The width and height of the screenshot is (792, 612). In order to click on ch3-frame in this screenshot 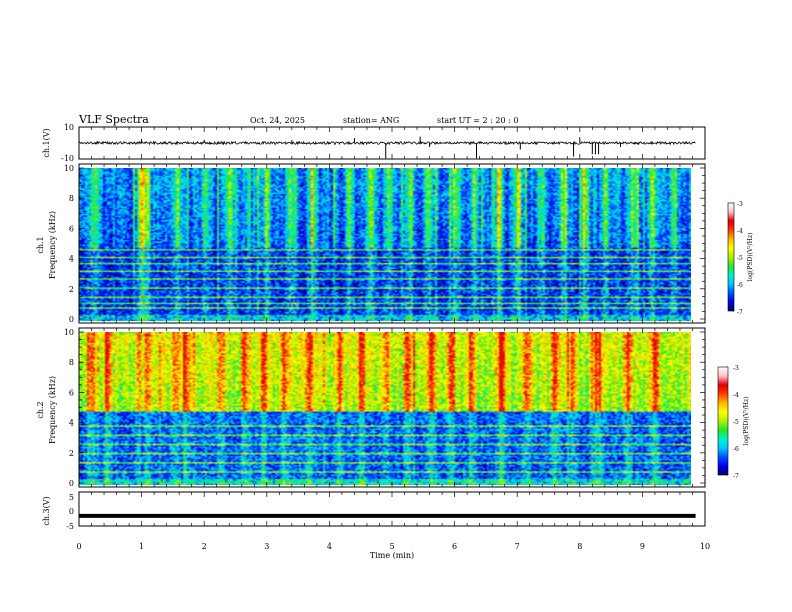, I will do `click(392, 509)`.